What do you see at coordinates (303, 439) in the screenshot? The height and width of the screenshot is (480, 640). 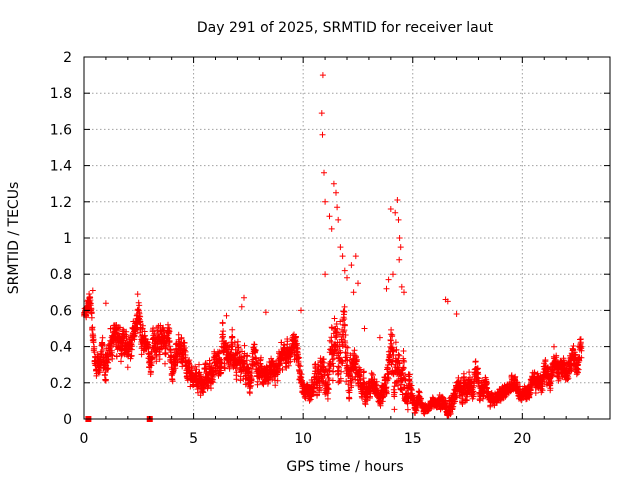 I see `x-tick-label: 10` at bounding box center [303, 439].